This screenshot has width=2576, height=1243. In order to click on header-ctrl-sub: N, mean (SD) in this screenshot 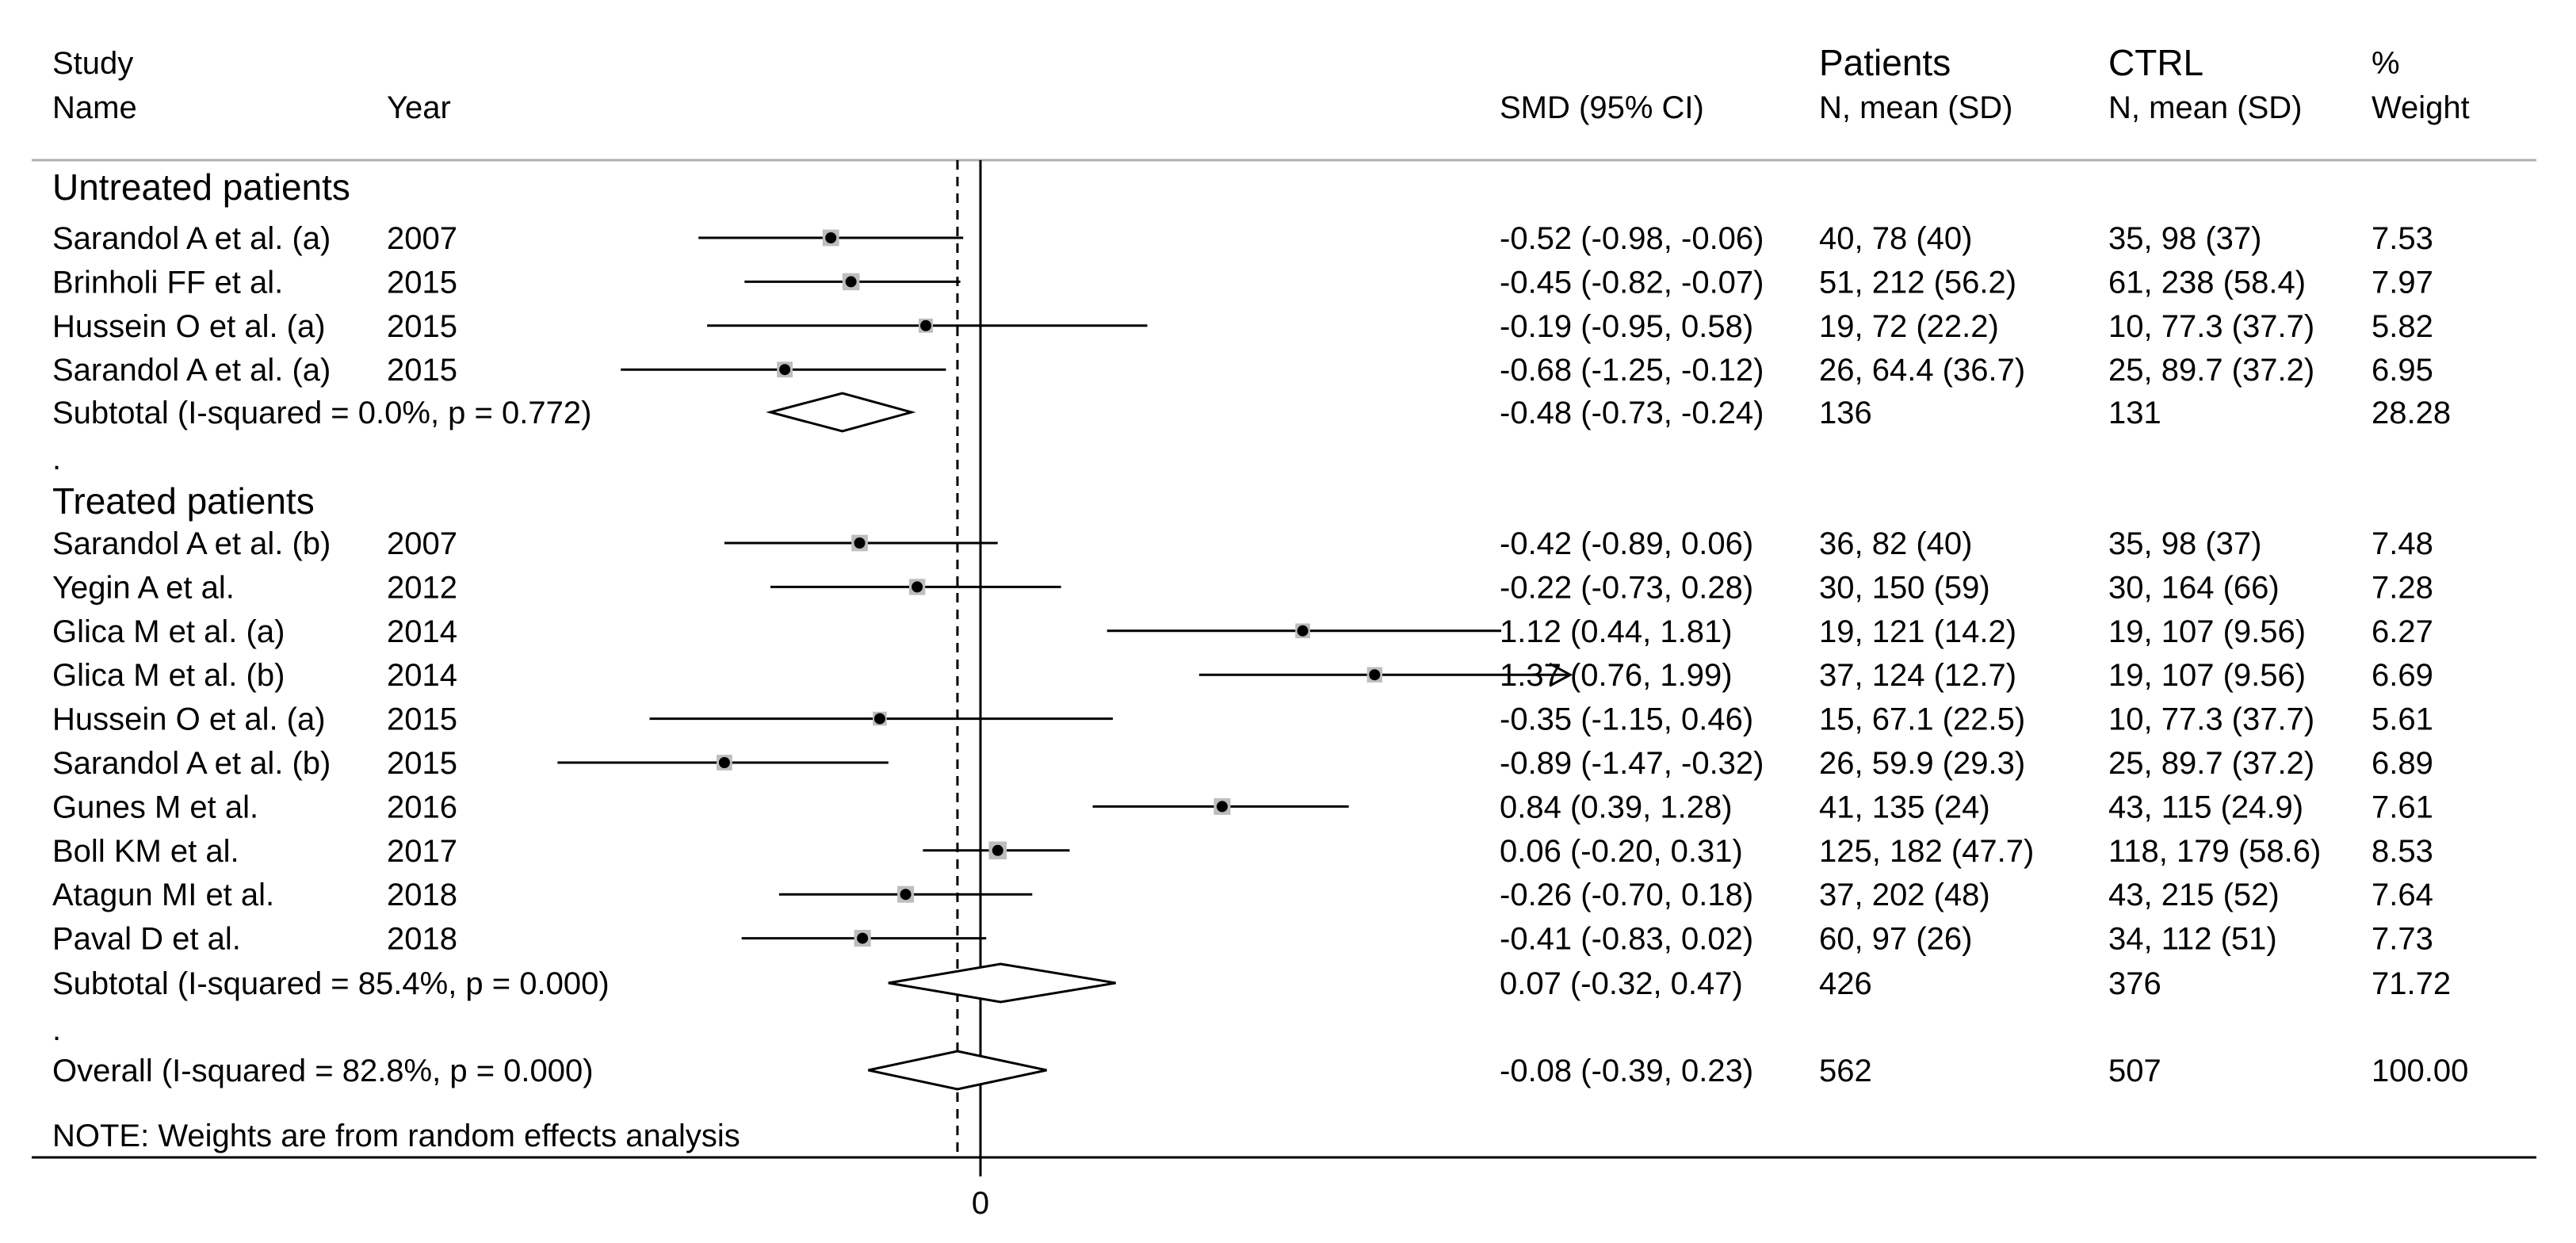, I will do `click(2205, 108)`.